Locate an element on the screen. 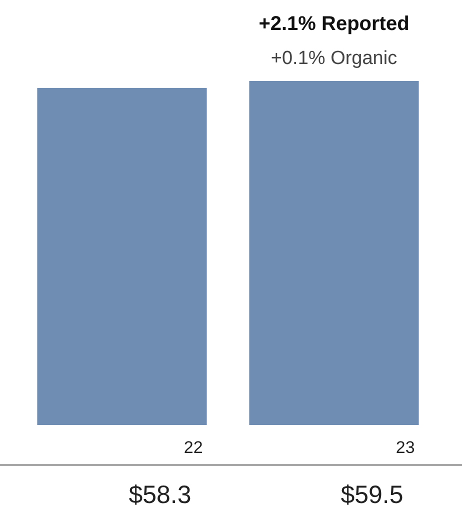  text: +2.1% Reported is located at coordinates (334, 24).